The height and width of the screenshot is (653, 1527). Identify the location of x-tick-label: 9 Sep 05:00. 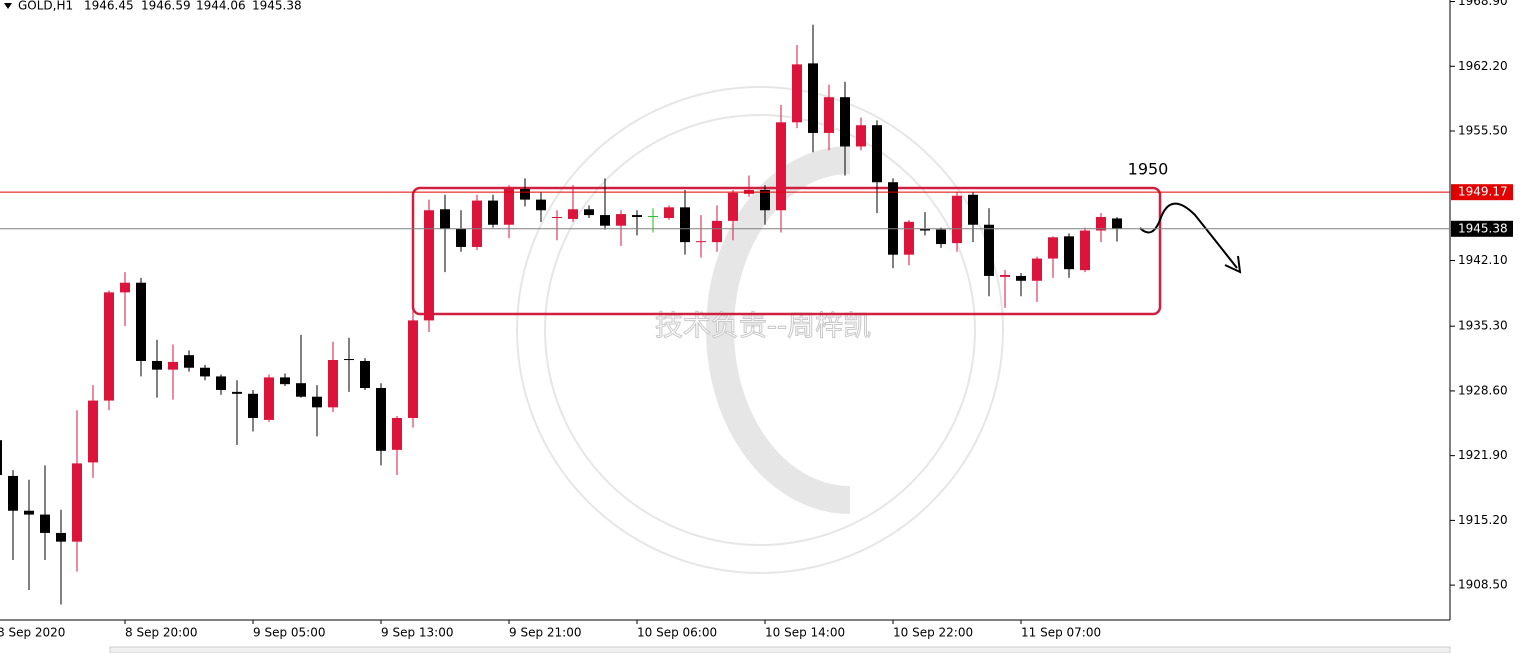
(289, 633).